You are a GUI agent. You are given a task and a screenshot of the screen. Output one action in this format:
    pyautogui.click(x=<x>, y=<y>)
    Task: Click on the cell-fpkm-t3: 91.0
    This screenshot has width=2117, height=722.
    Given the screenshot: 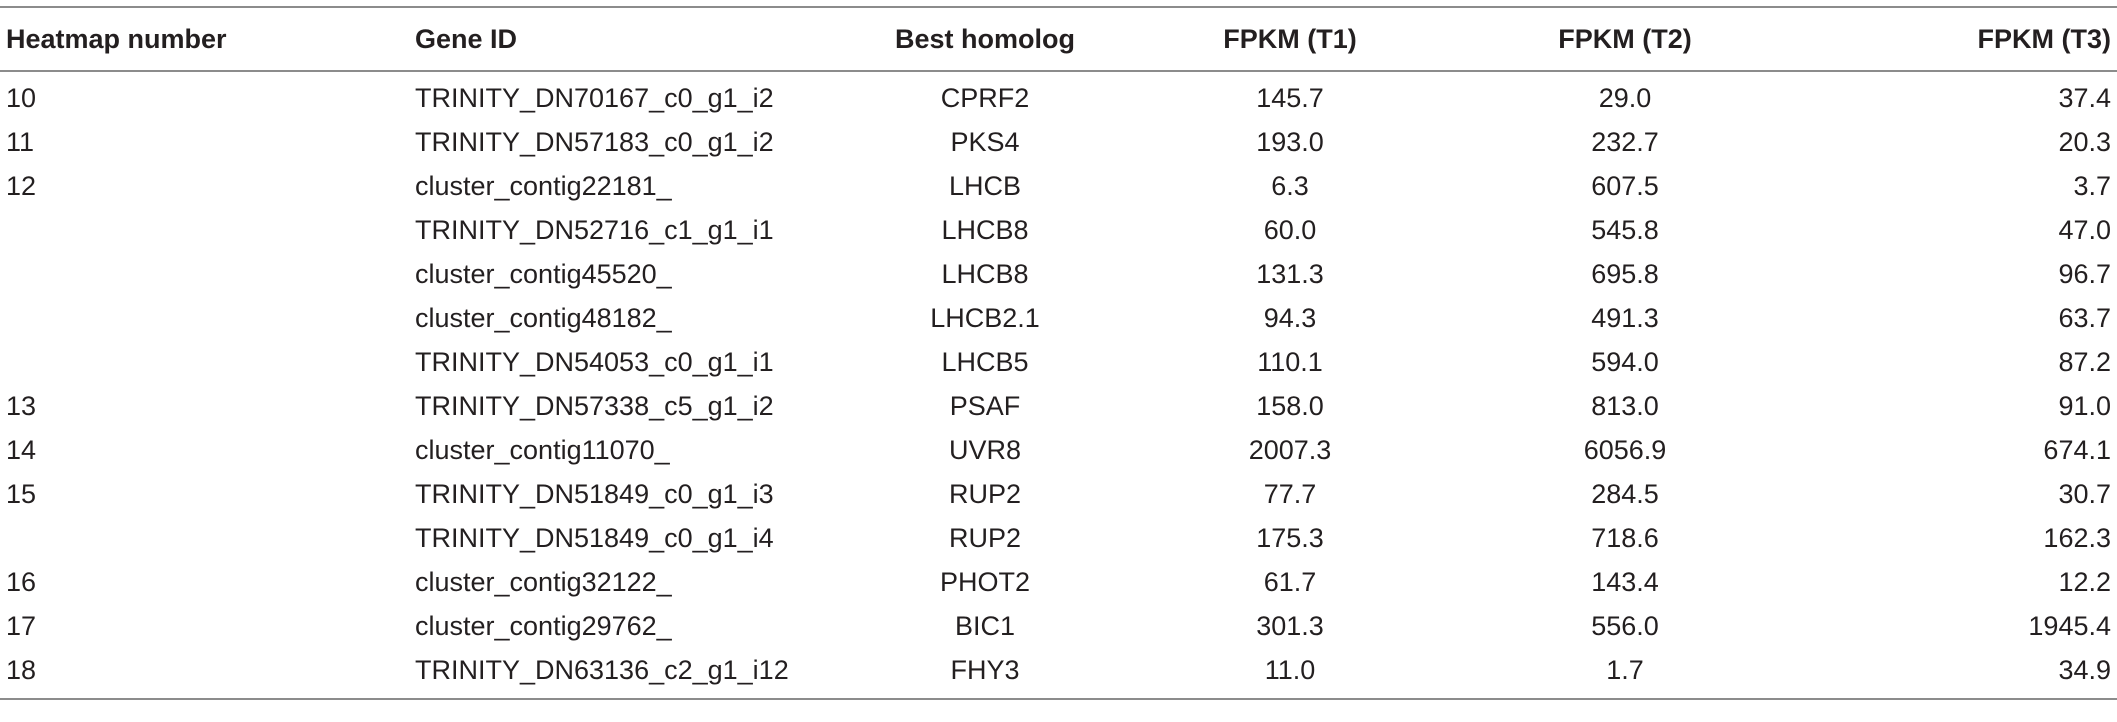 What is the action you would take?
    pyautogui.click(x=2084, y=405)
    